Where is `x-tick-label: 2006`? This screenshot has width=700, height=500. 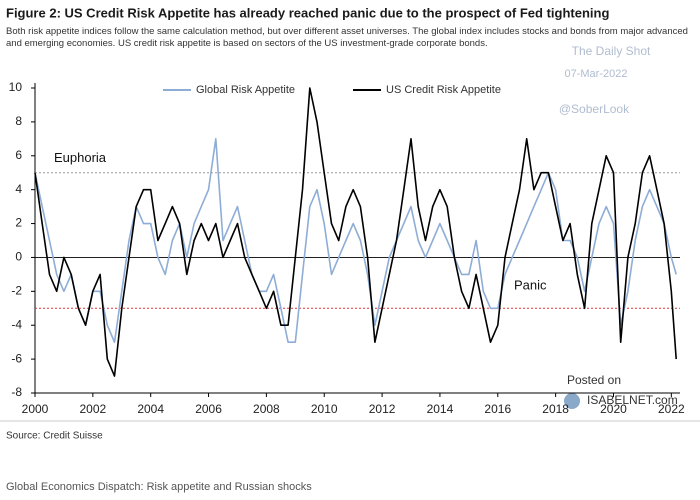
x-tick-label: 2006 is located at coordinates (208, 409).